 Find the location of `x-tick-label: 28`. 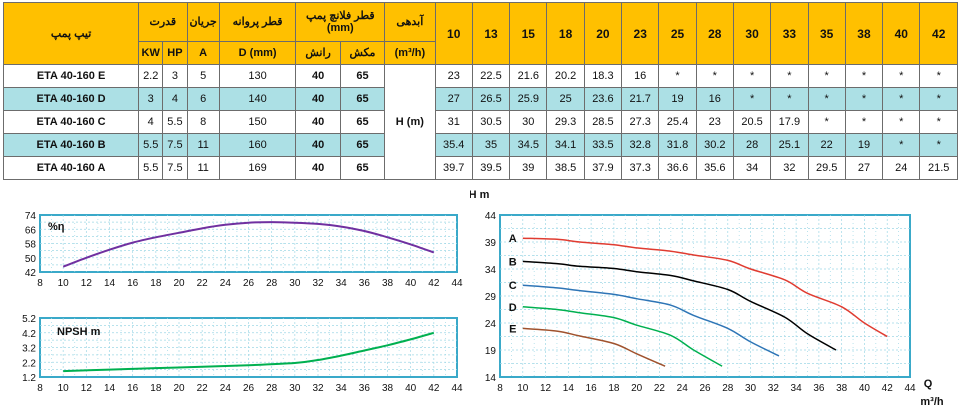

x-tick-label: 28 is located at coordinates (728, 388).